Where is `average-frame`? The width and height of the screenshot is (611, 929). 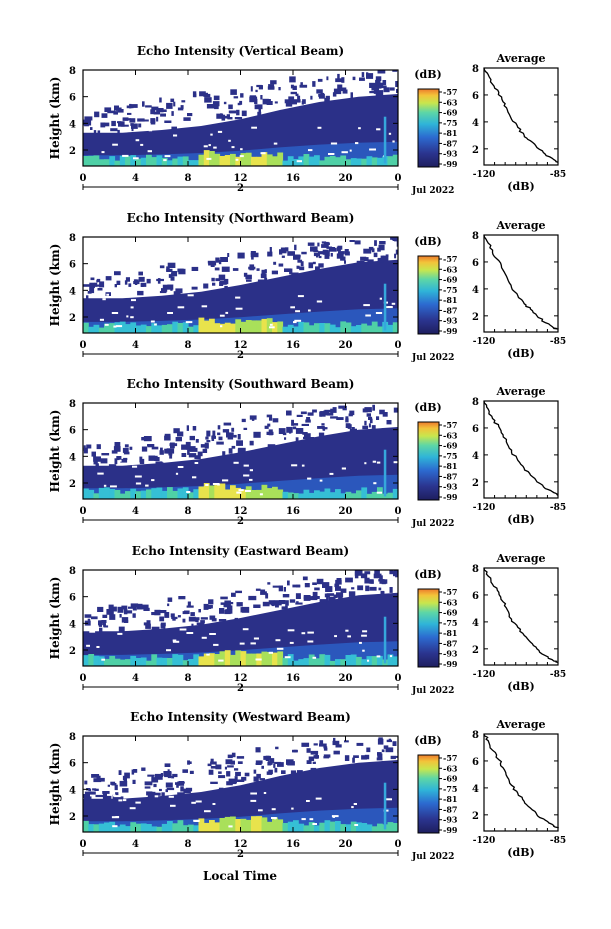
average-frame is located at coordinates (521, 616).